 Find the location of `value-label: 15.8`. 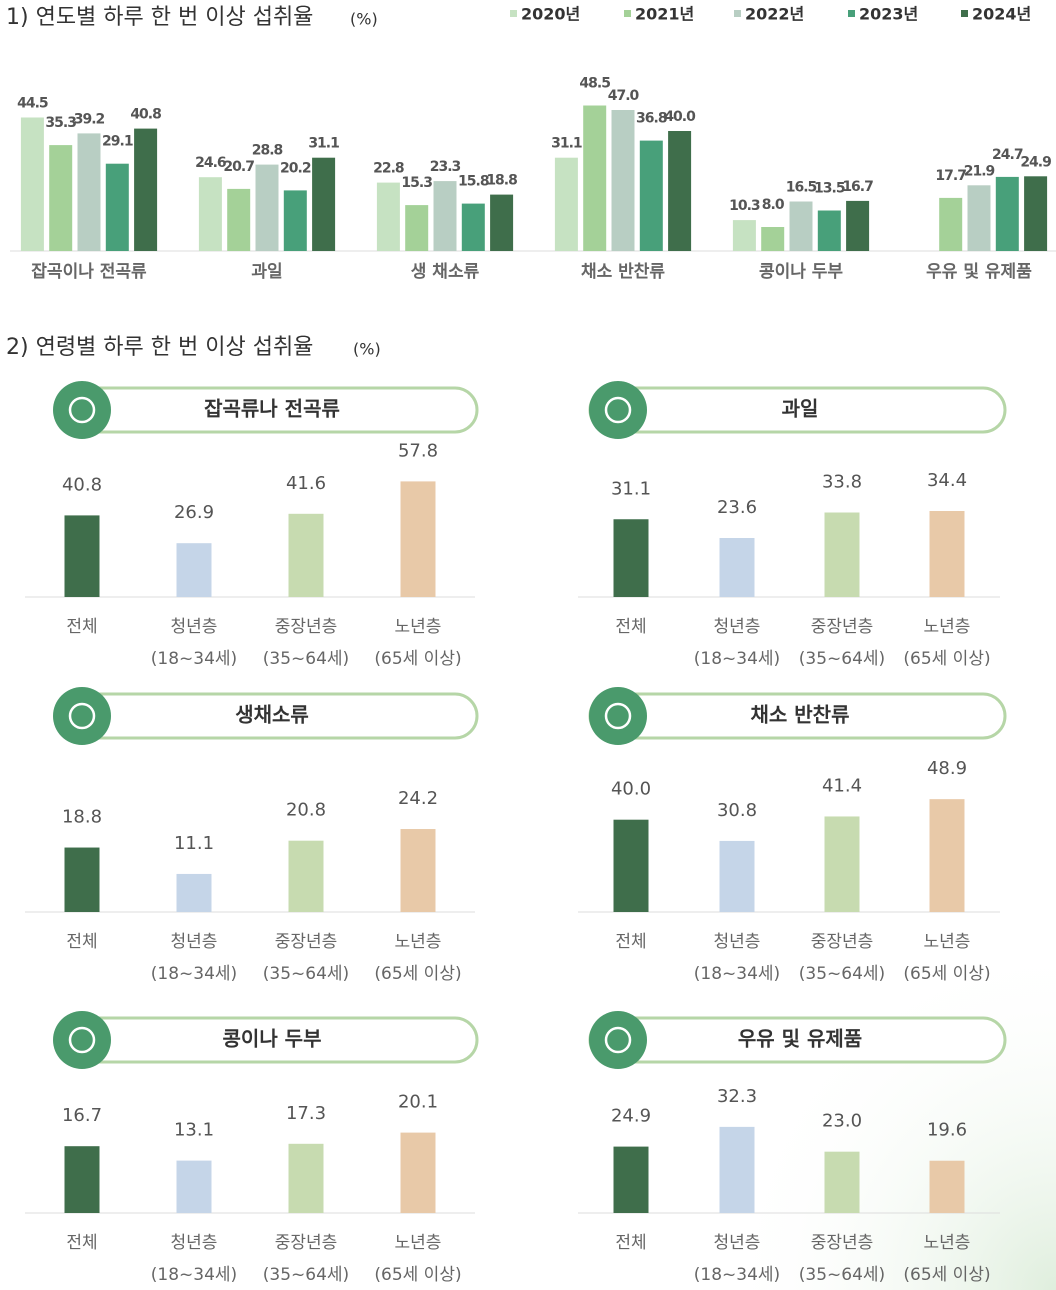

value-label: 15.8 is located at coordinates (473, 182).